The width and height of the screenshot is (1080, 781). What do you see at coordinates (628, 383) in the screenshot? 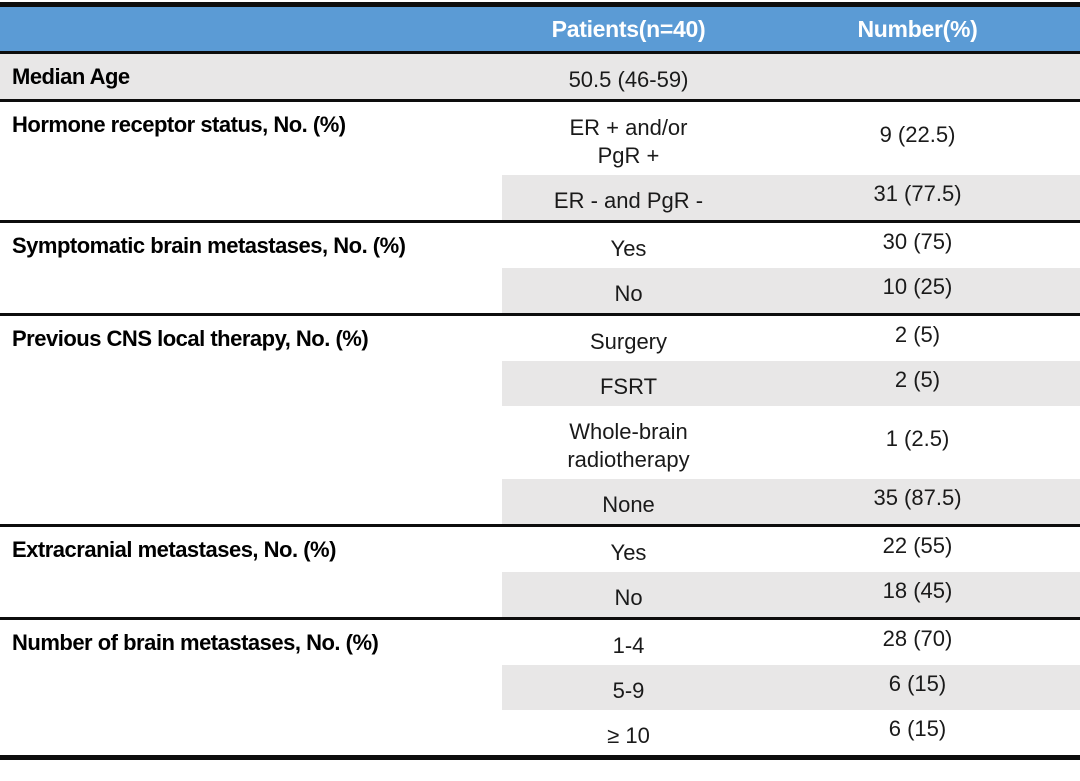
I see `category-cell: FSRT` at bounding box center [628, 383].